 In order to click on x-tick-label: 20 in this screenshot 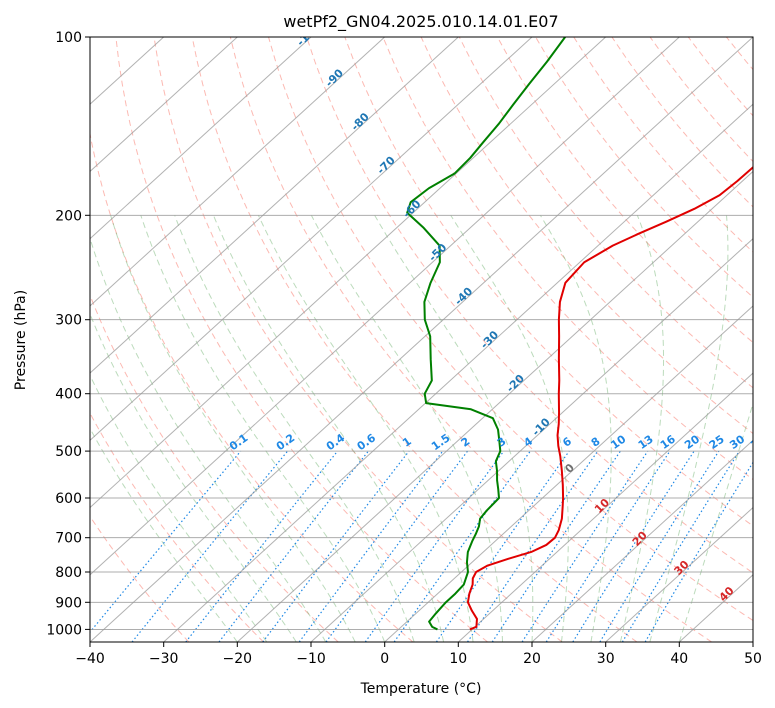, I will do `click(532, 659)`.